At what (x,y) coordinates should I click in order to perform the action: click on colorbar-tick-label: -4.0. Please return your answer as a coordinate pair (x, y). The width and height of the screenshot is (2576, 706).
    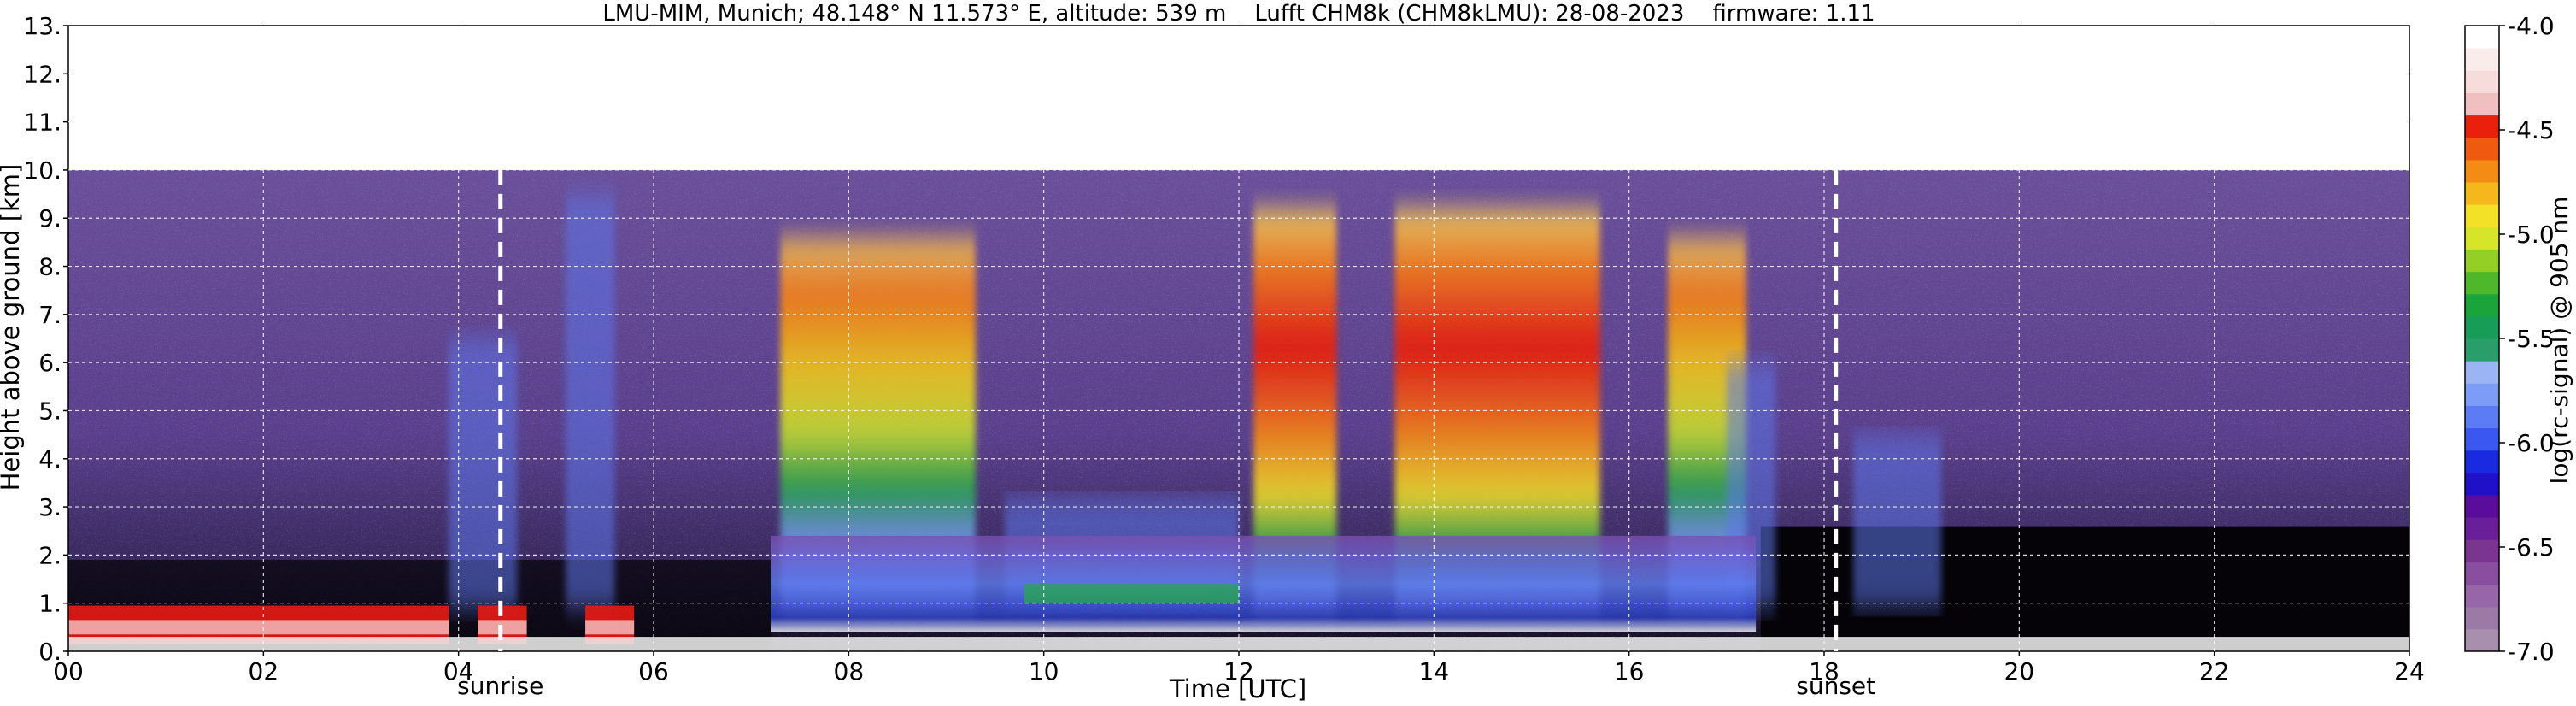
    Looking at the image, I should click on (2531, 26).